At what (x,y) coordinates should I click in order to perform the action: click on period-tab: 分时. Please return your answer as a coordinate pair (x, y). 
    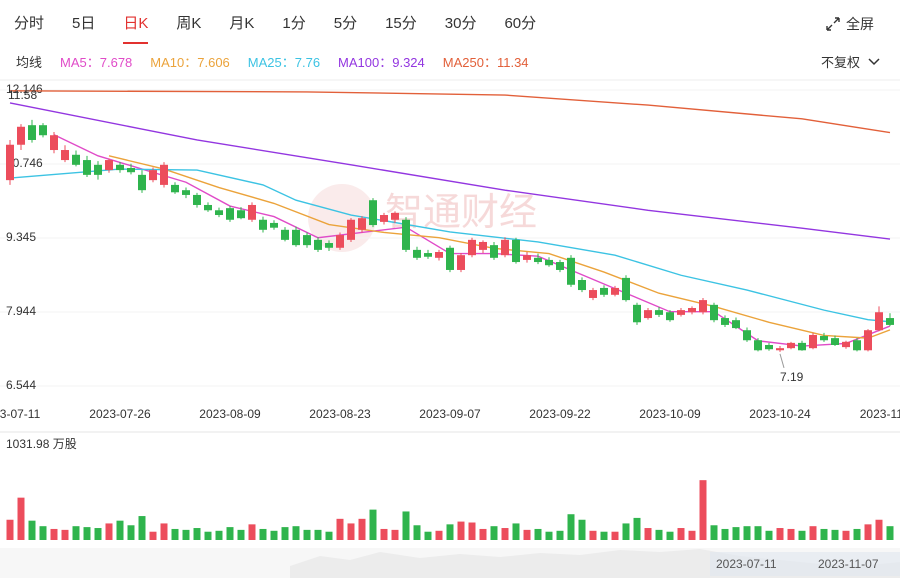
    Looking at the image, I should click on (29, 23).